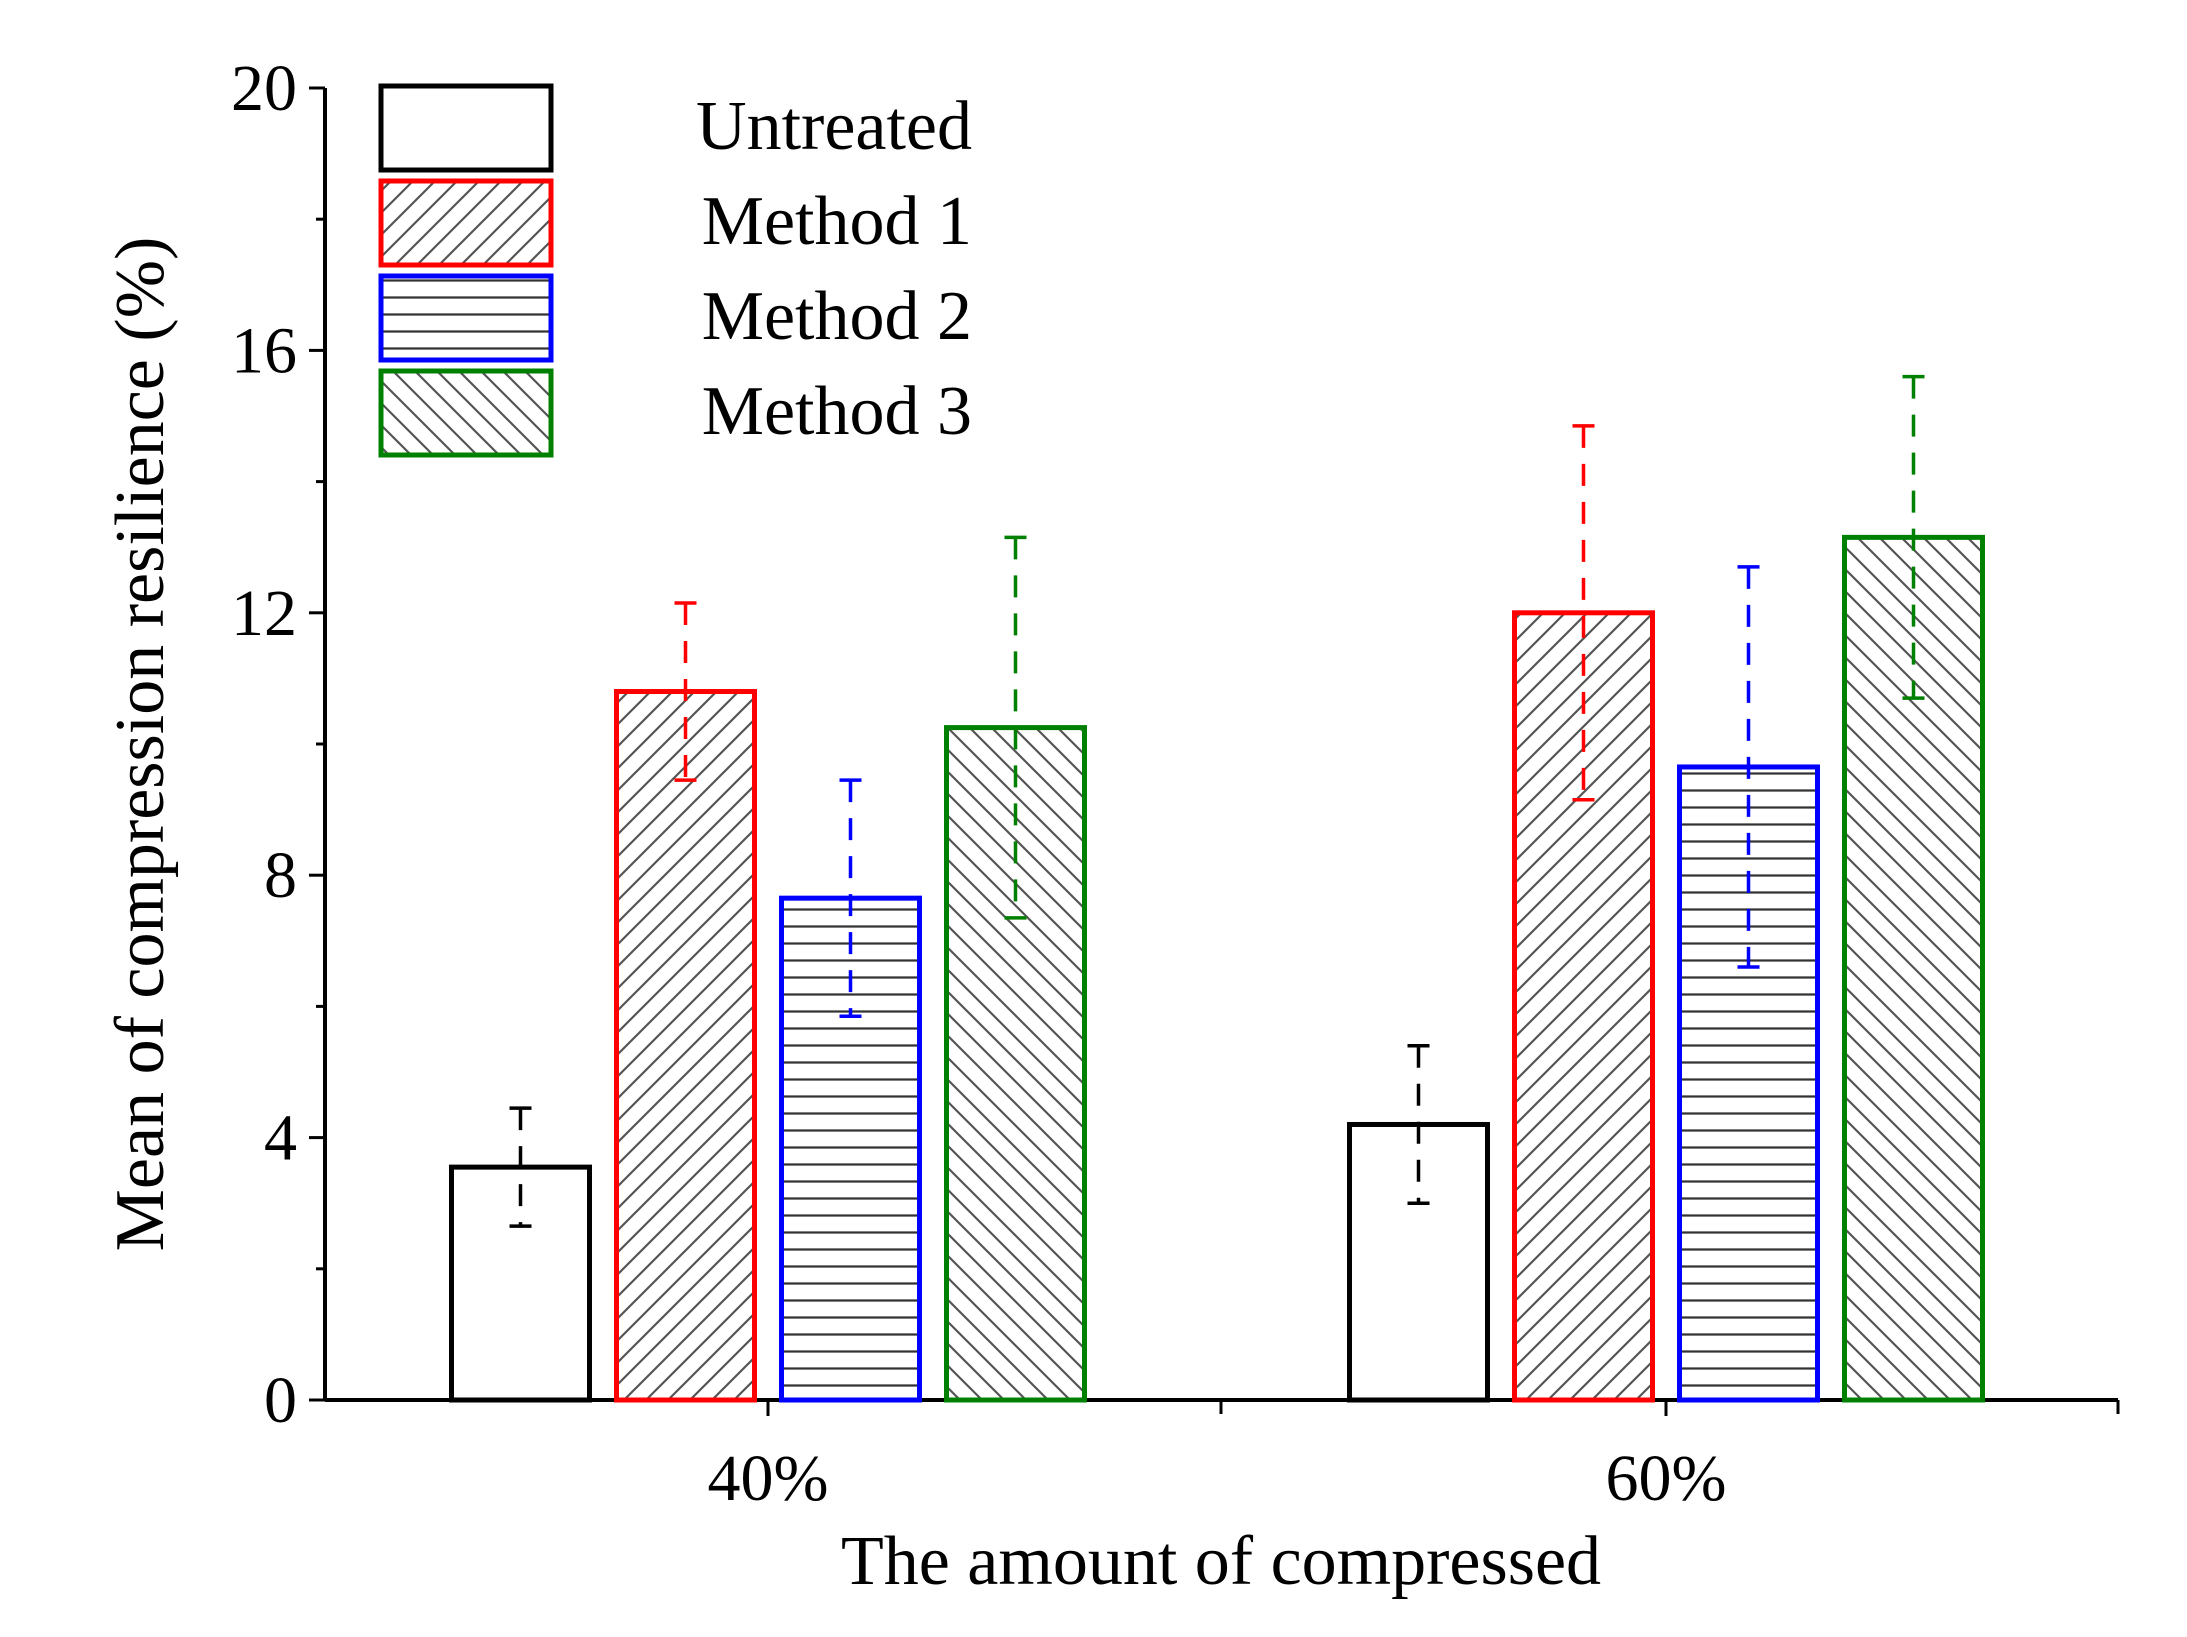 This screenshot has height=1637, width=2187. I want to click on y-tick-label: 16, so click(264, 350).